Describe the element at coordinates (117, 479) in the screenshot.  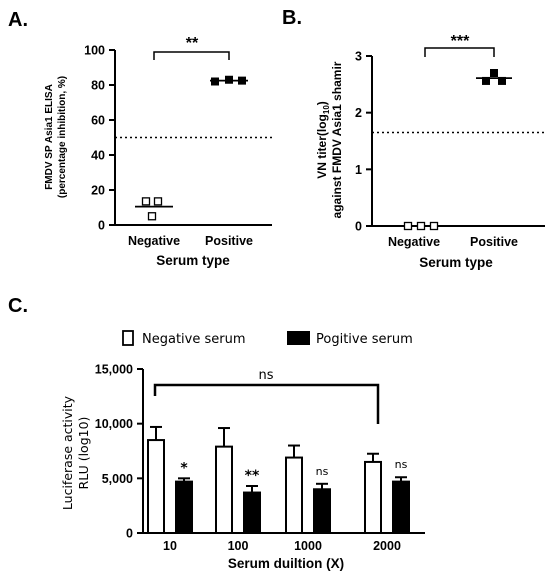
I see `panel-c-tick-label: 5,000` at that location.